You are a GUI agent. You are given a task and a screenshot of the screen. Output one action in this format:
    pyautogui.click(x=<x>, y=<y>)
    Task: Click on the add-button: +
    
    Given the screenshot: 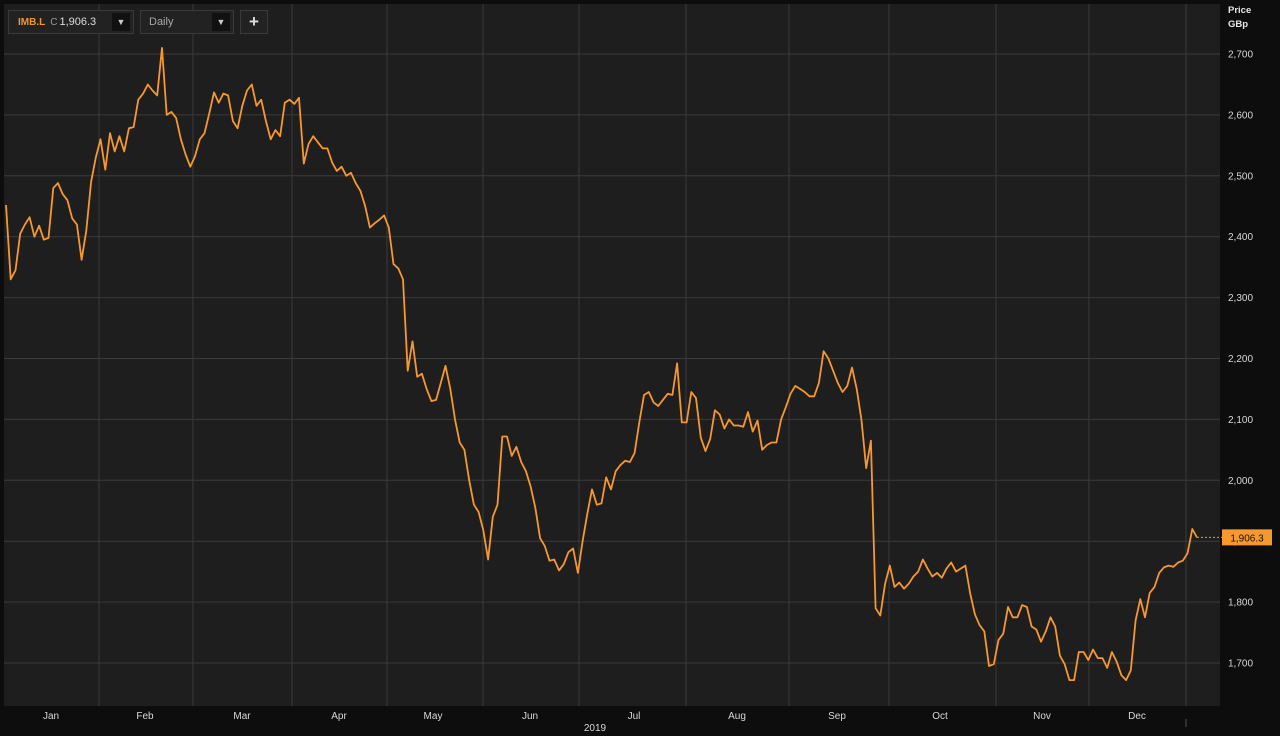 What is the action you would take?
    pyautogui.click(x=254, y=22)
    